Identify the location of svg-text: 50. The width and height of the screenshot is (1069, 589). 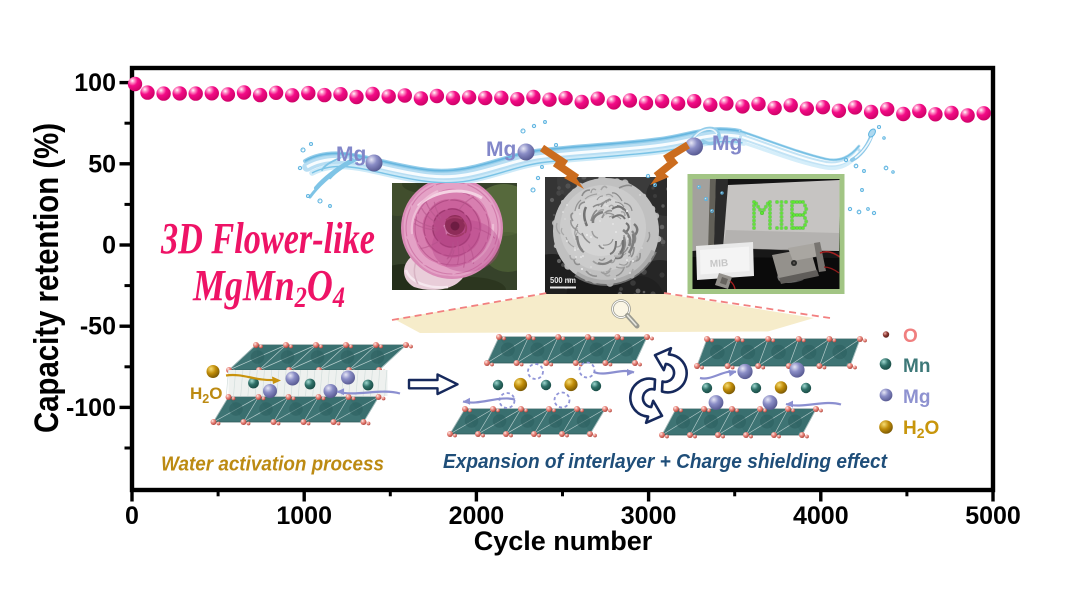
(102, 164).